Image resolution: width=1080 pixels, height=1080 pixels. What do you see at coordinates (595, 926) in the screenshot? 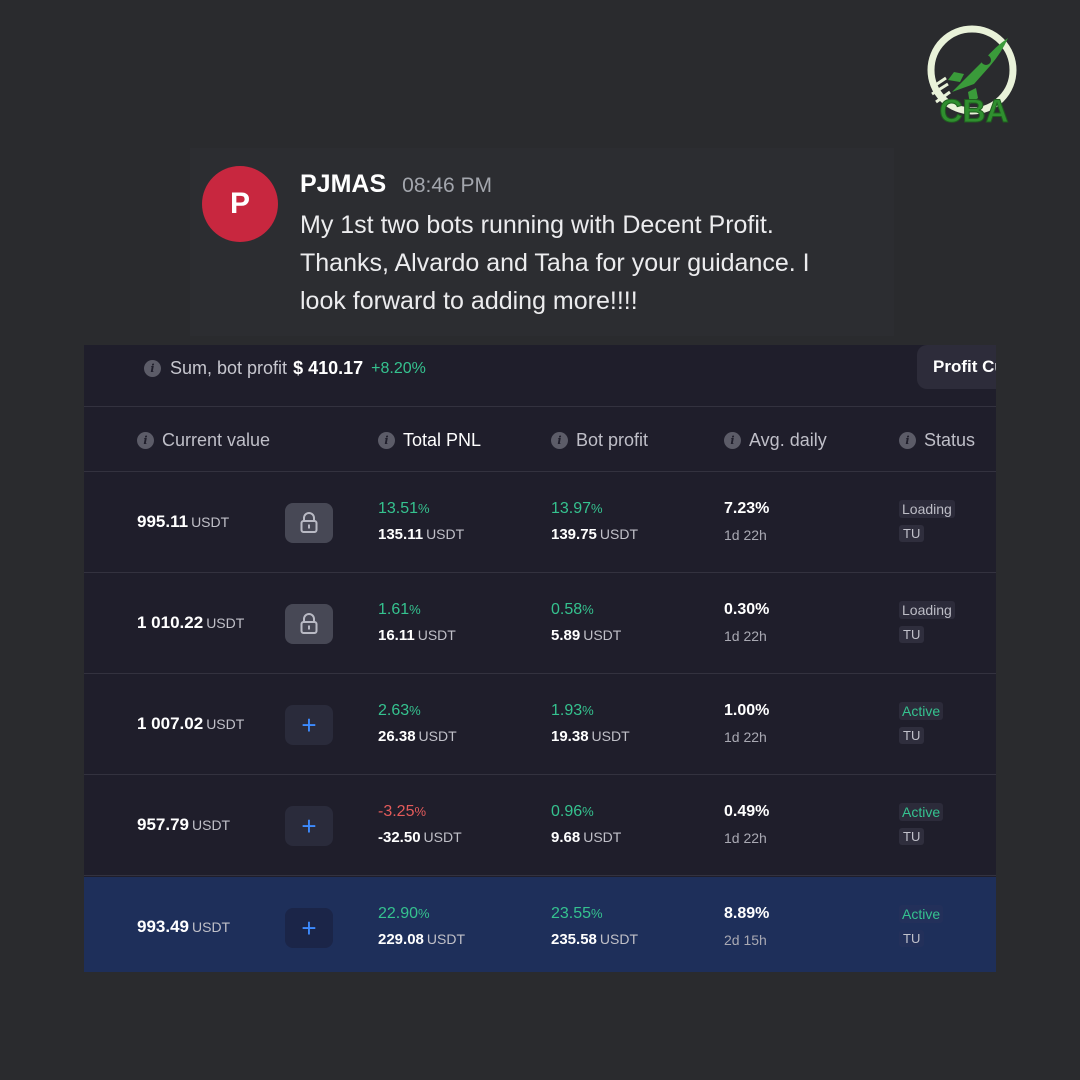
I see `bot-profit: 23.55% 235.58 USDT` at bounding box center [595, 926].